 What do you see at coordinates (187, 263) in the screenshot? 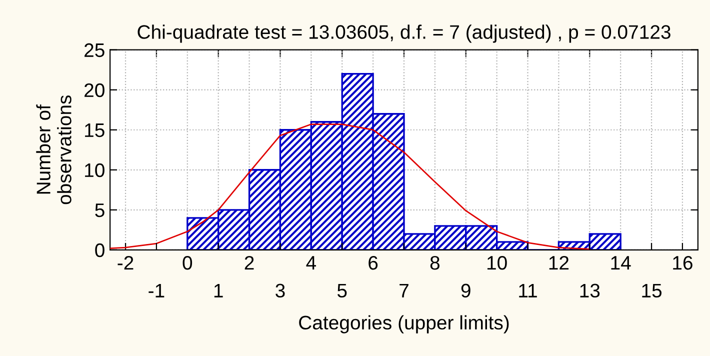
I see `x-tick-label: 0` at bounding box center [187, 263].